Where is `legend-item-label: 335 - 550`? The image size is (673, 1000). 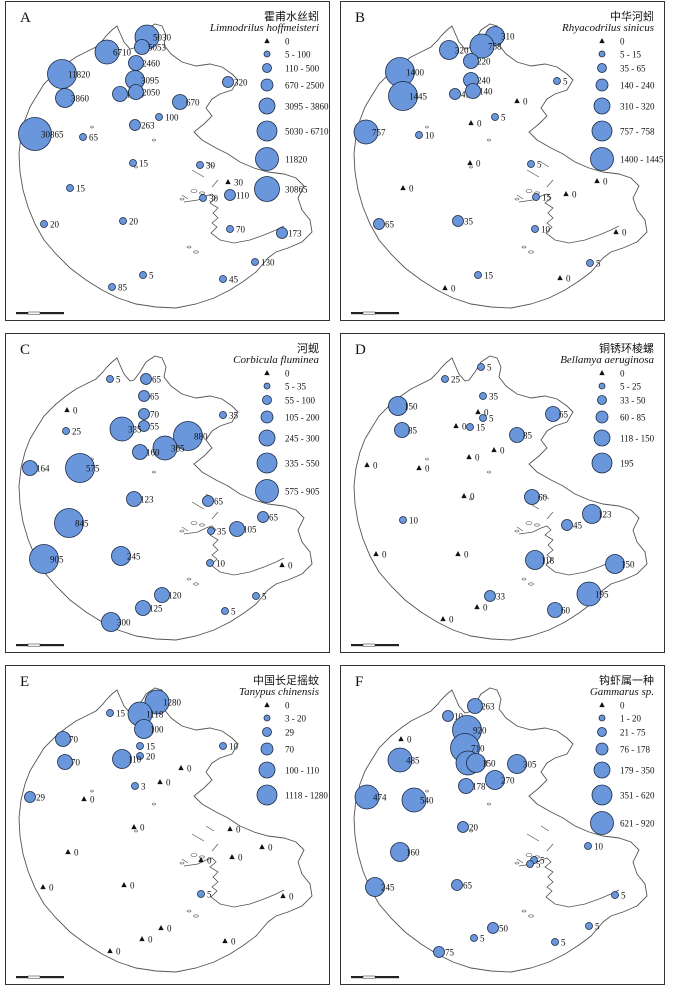
legend-item-label: 335 - 550 is located at coordinates (302, 464).